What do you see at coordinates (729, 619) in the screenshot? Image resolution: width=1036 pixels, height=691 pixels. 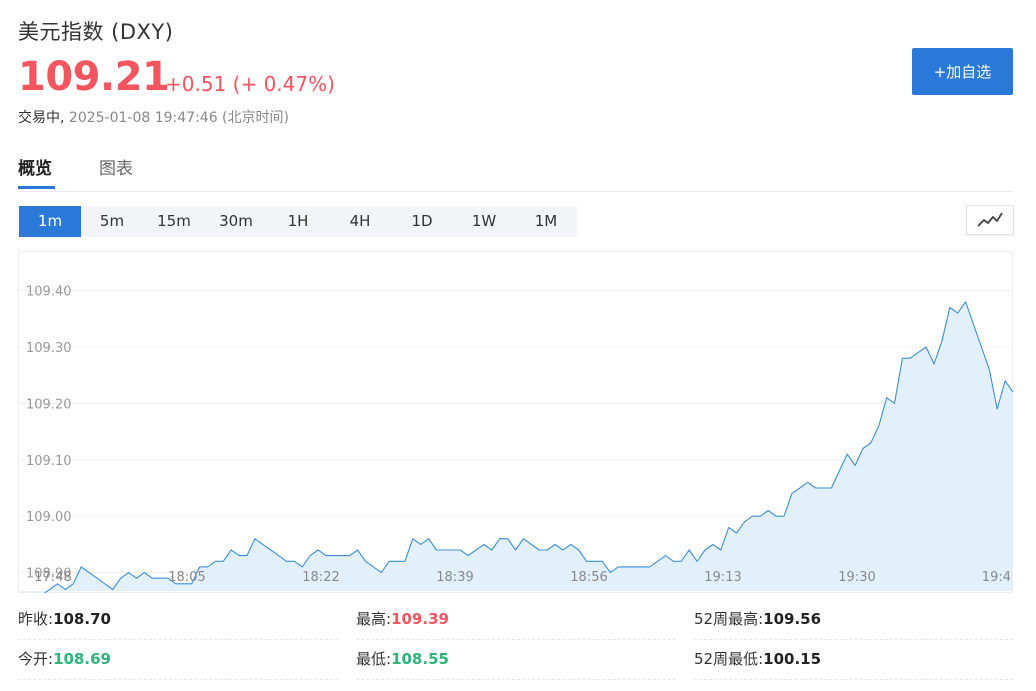 I see `stat-label: 52周最高:` at bounding box center [729, 619].